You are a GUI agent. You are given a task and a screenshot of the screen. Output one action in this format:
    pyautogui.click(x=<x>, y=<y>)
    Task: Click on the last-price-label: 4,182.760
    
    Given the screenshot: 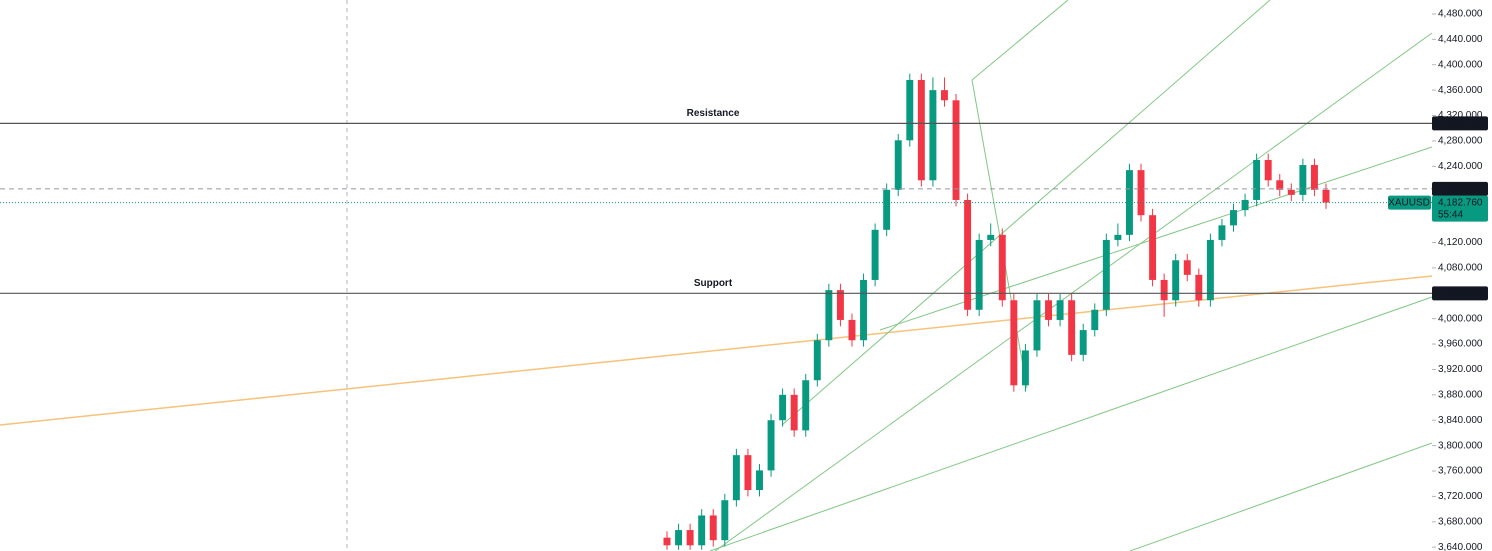 What is the action you would take?
    pyautogui.click(x=1460, y=202)
    